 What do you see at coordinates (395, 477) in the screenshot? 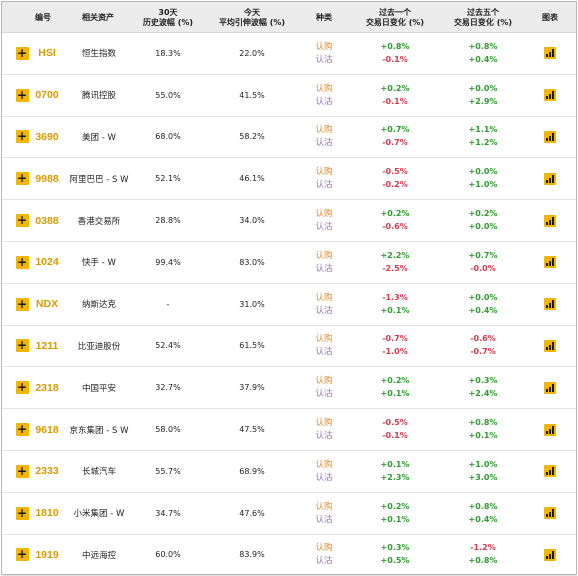
I see `1day-put-change: +2.3%` at bounding box center [395, 477].